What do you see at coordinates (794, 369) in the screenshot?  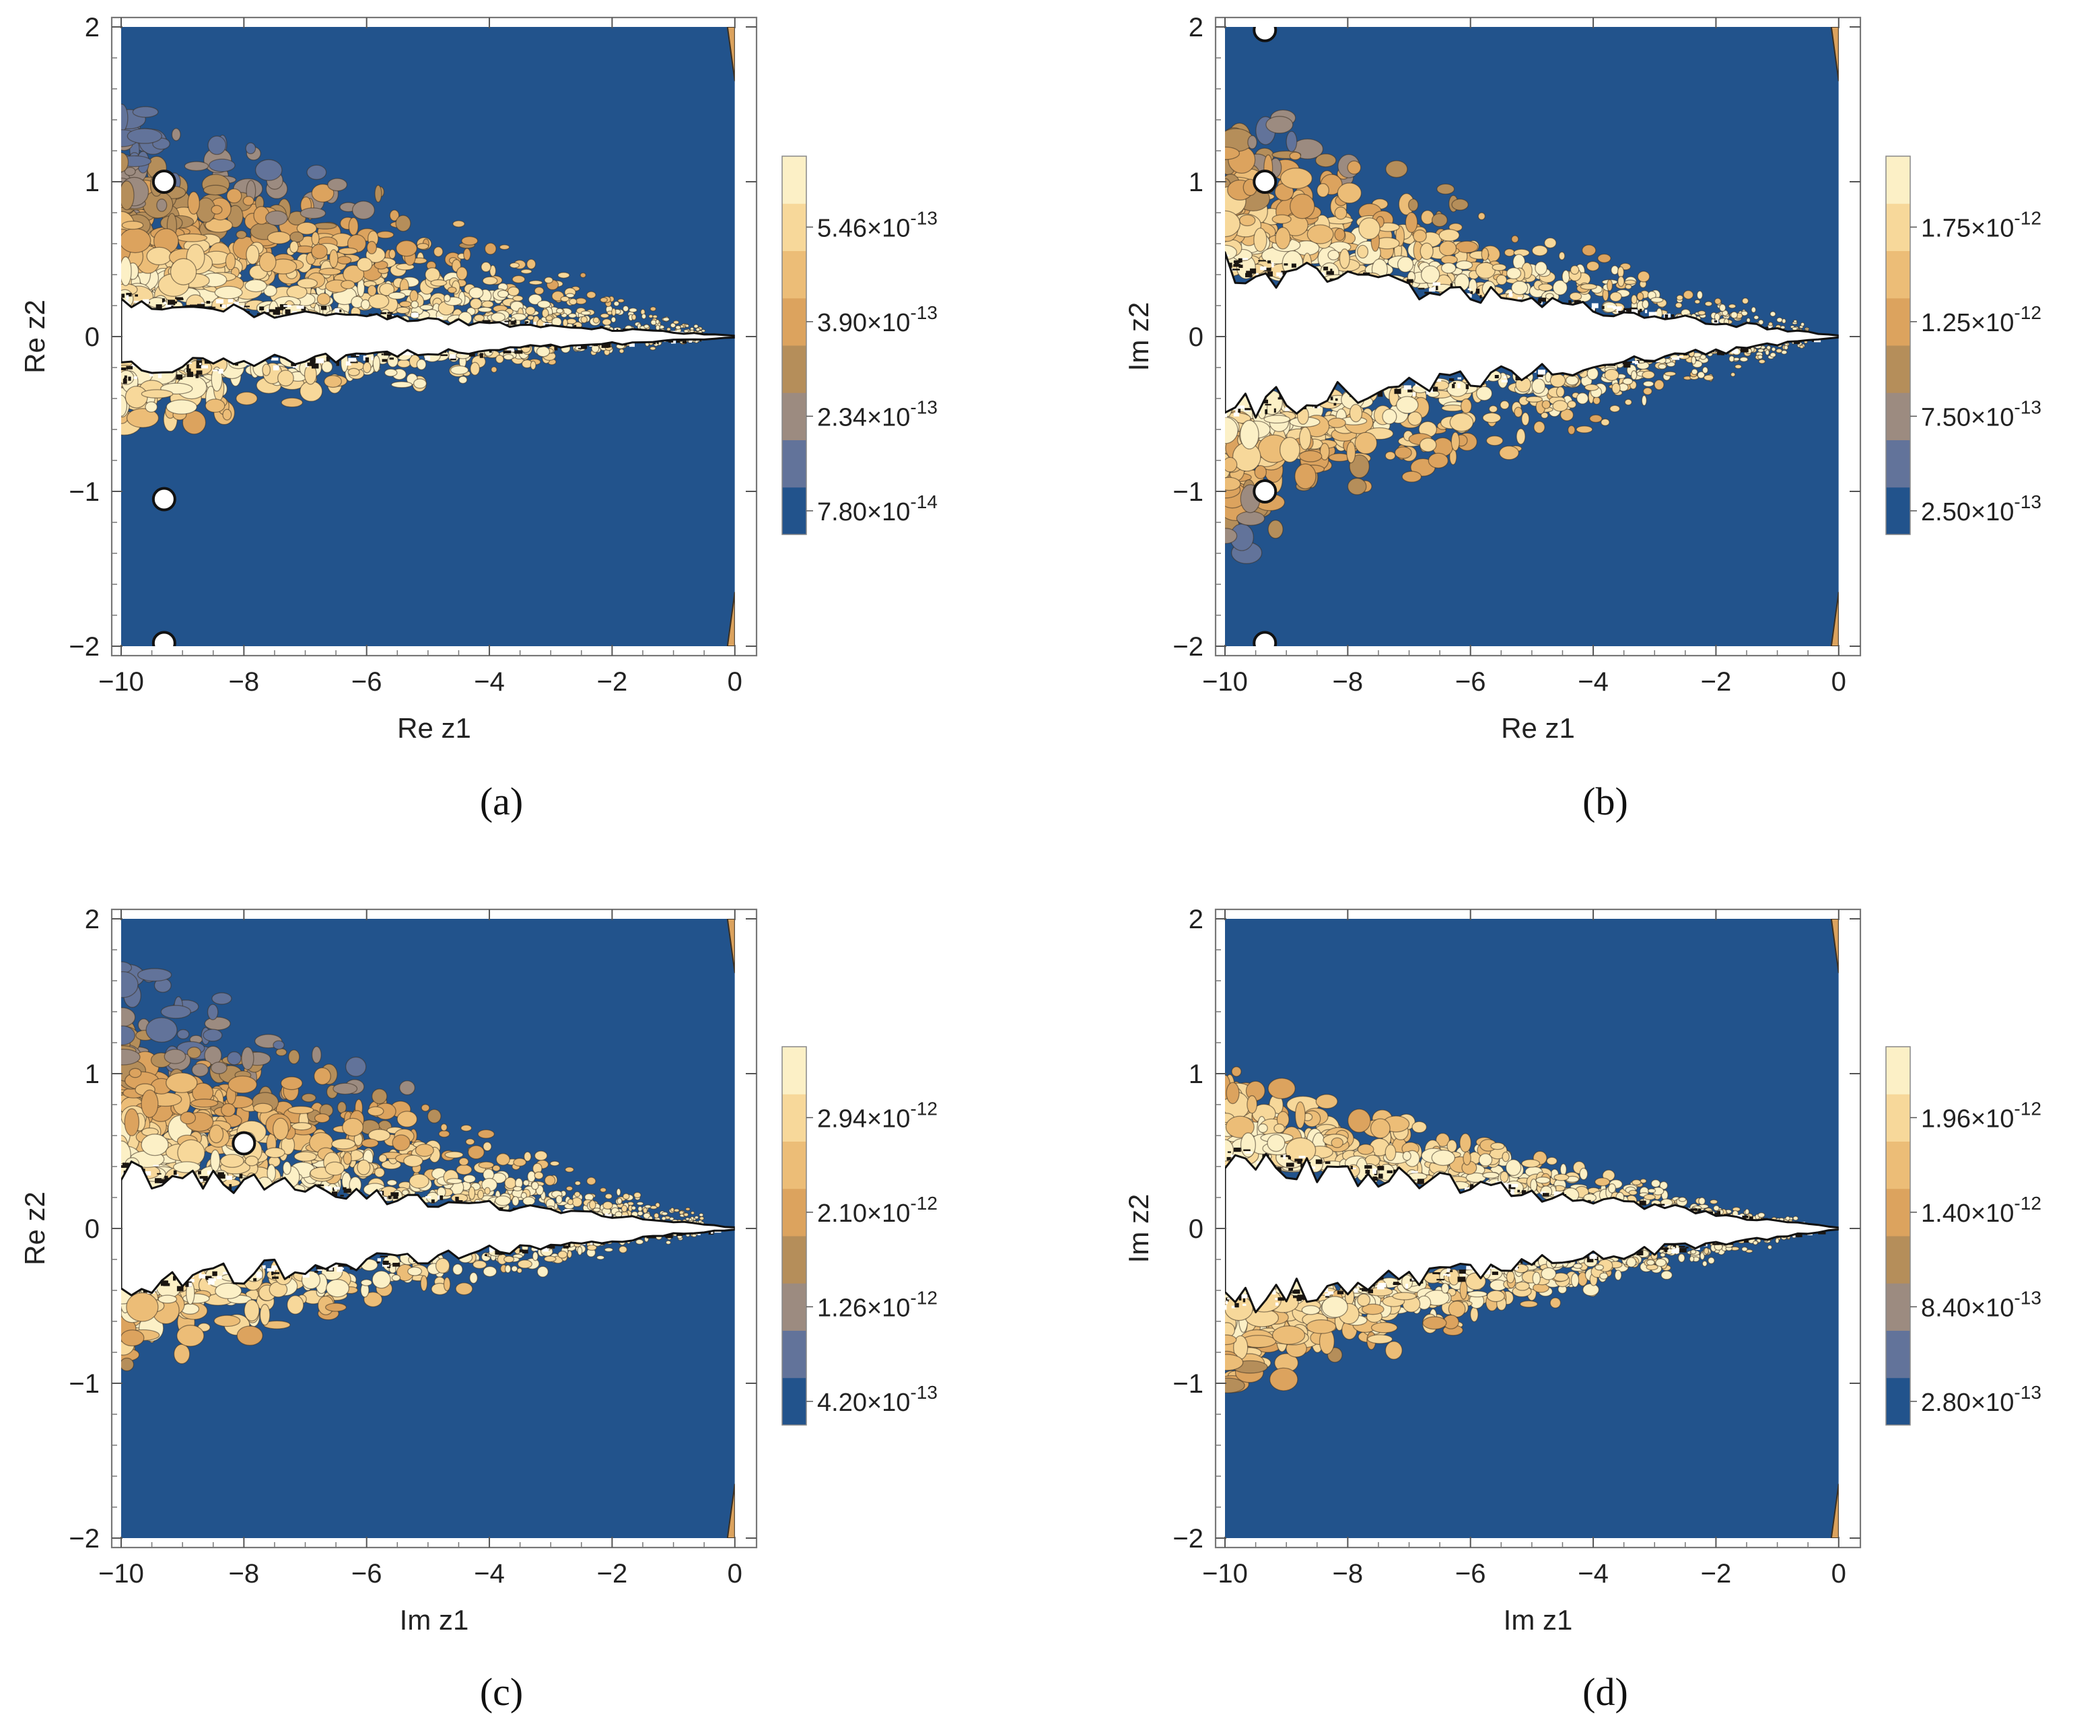 I see `colorbar-band` at bounding box center [794, 369].